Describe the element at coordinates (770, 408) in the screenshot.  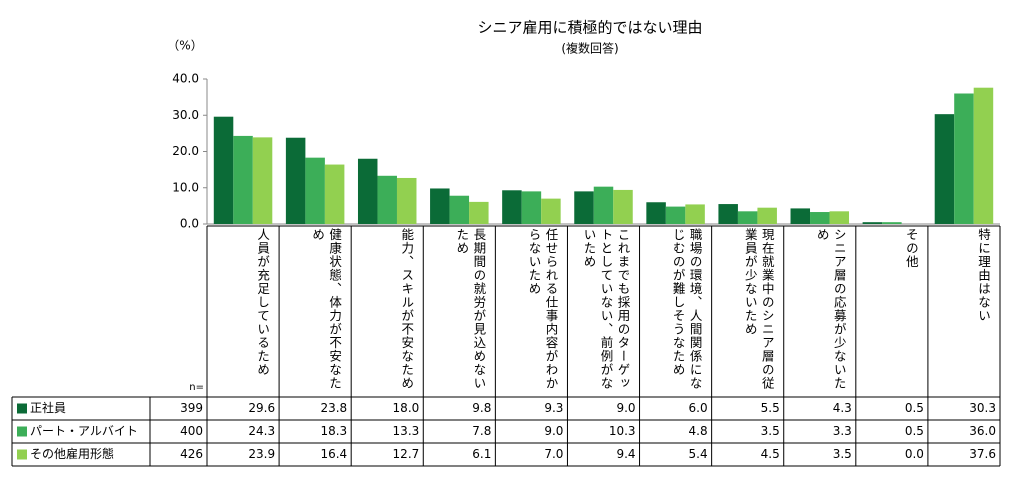
I see `table-value: 5.5` at that location.